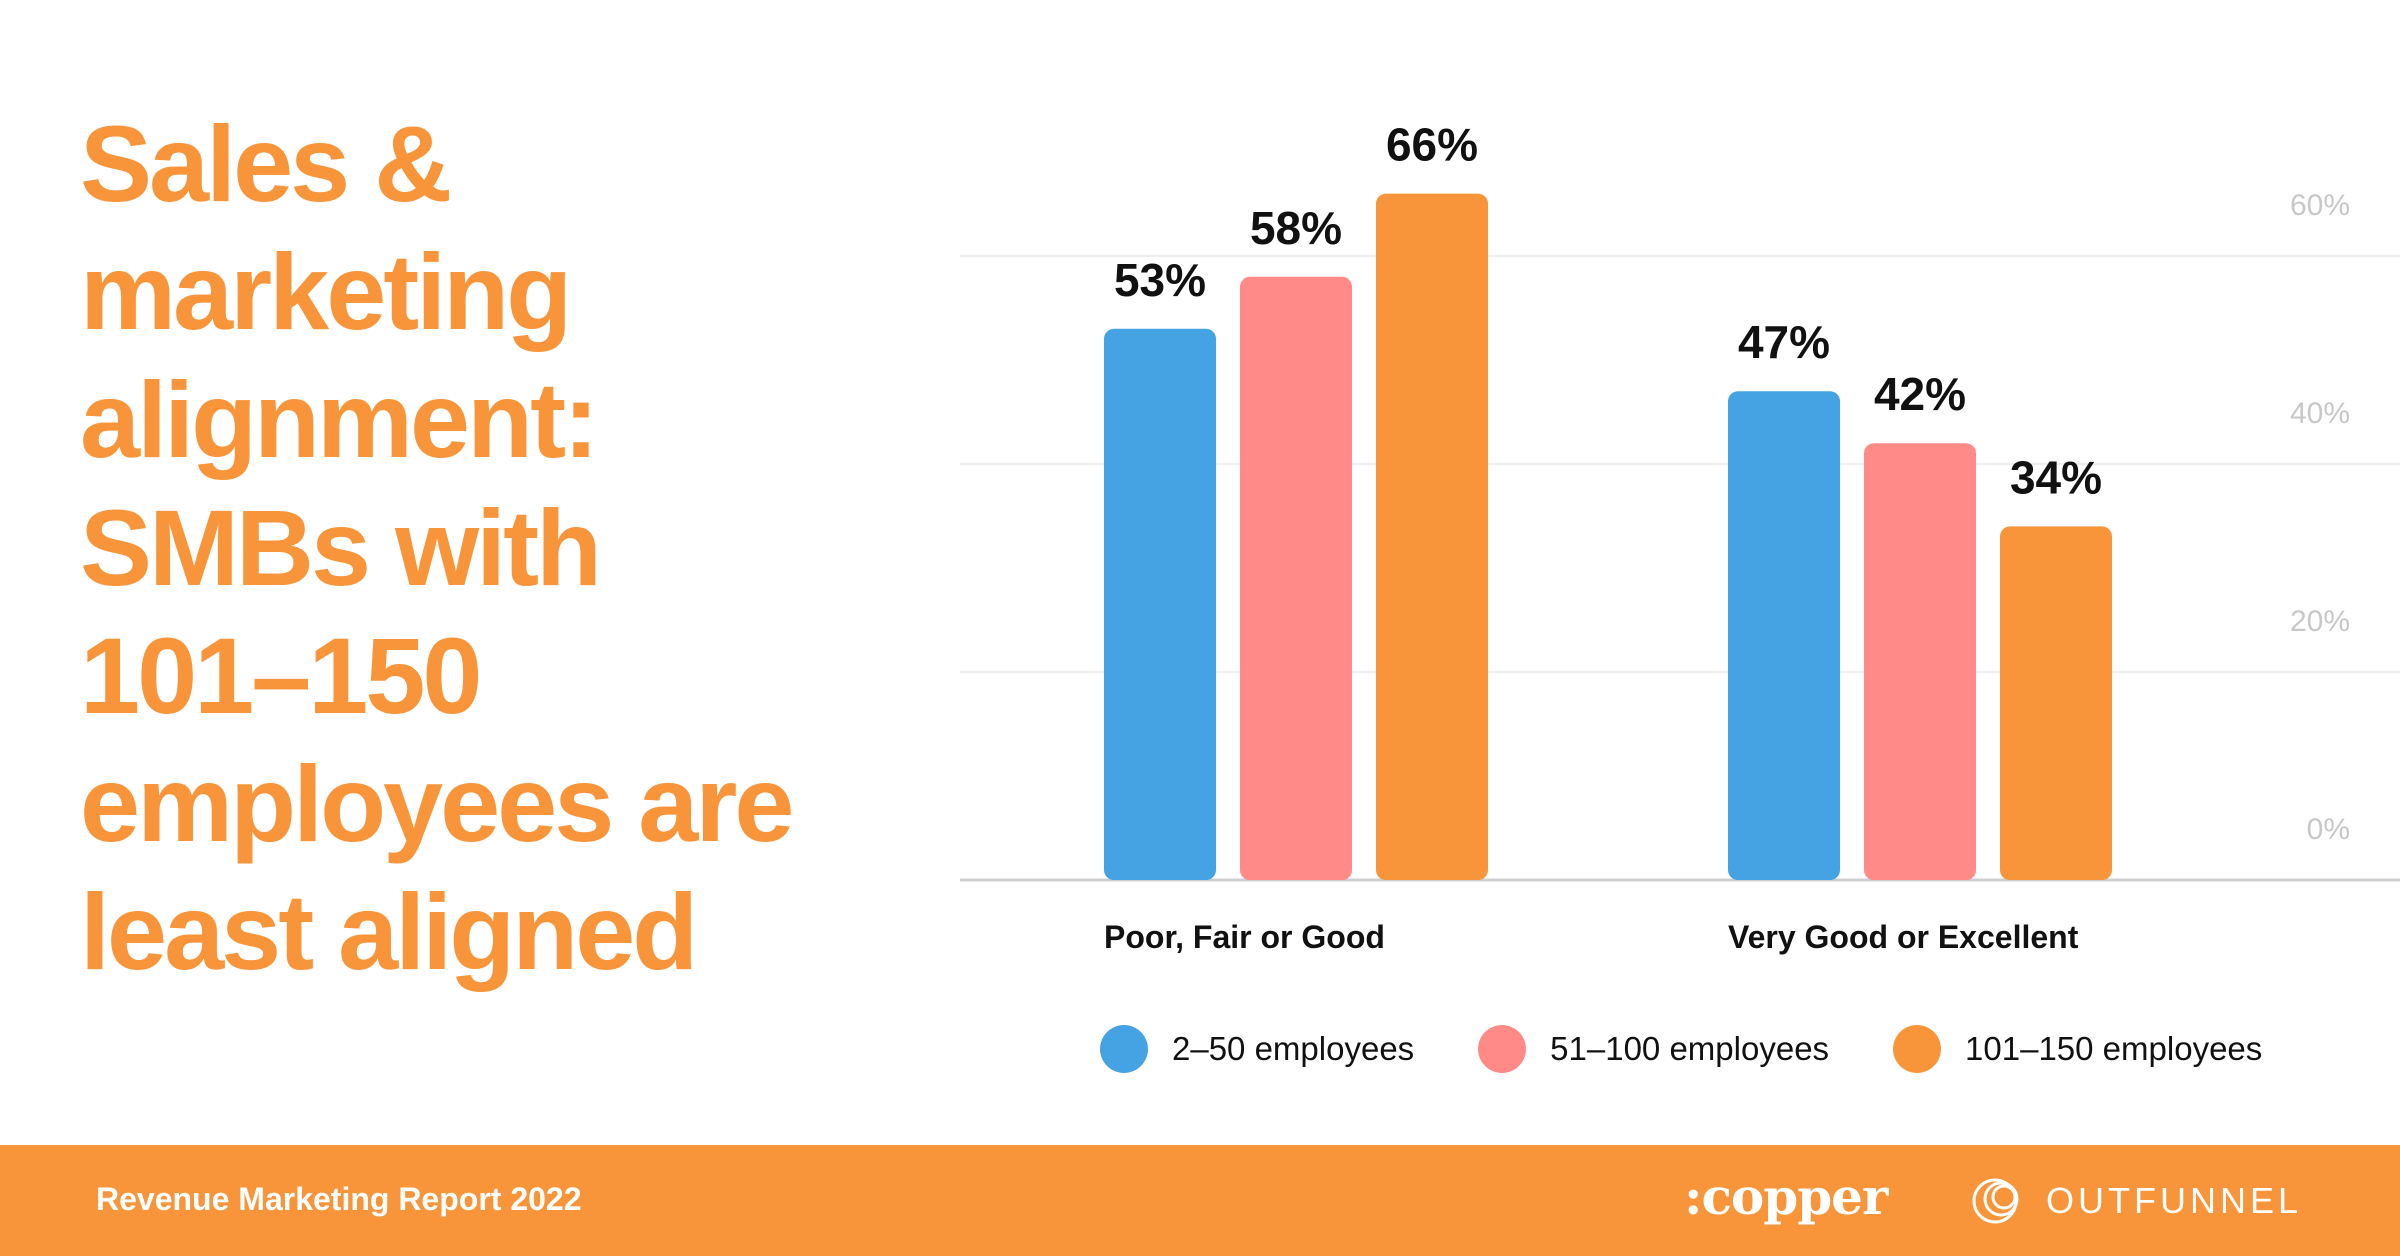  What do you see at coordinates (1784, 342) in the screenshot?
I see `bar-value-label: 47%` at bounding box center [1784, 342].